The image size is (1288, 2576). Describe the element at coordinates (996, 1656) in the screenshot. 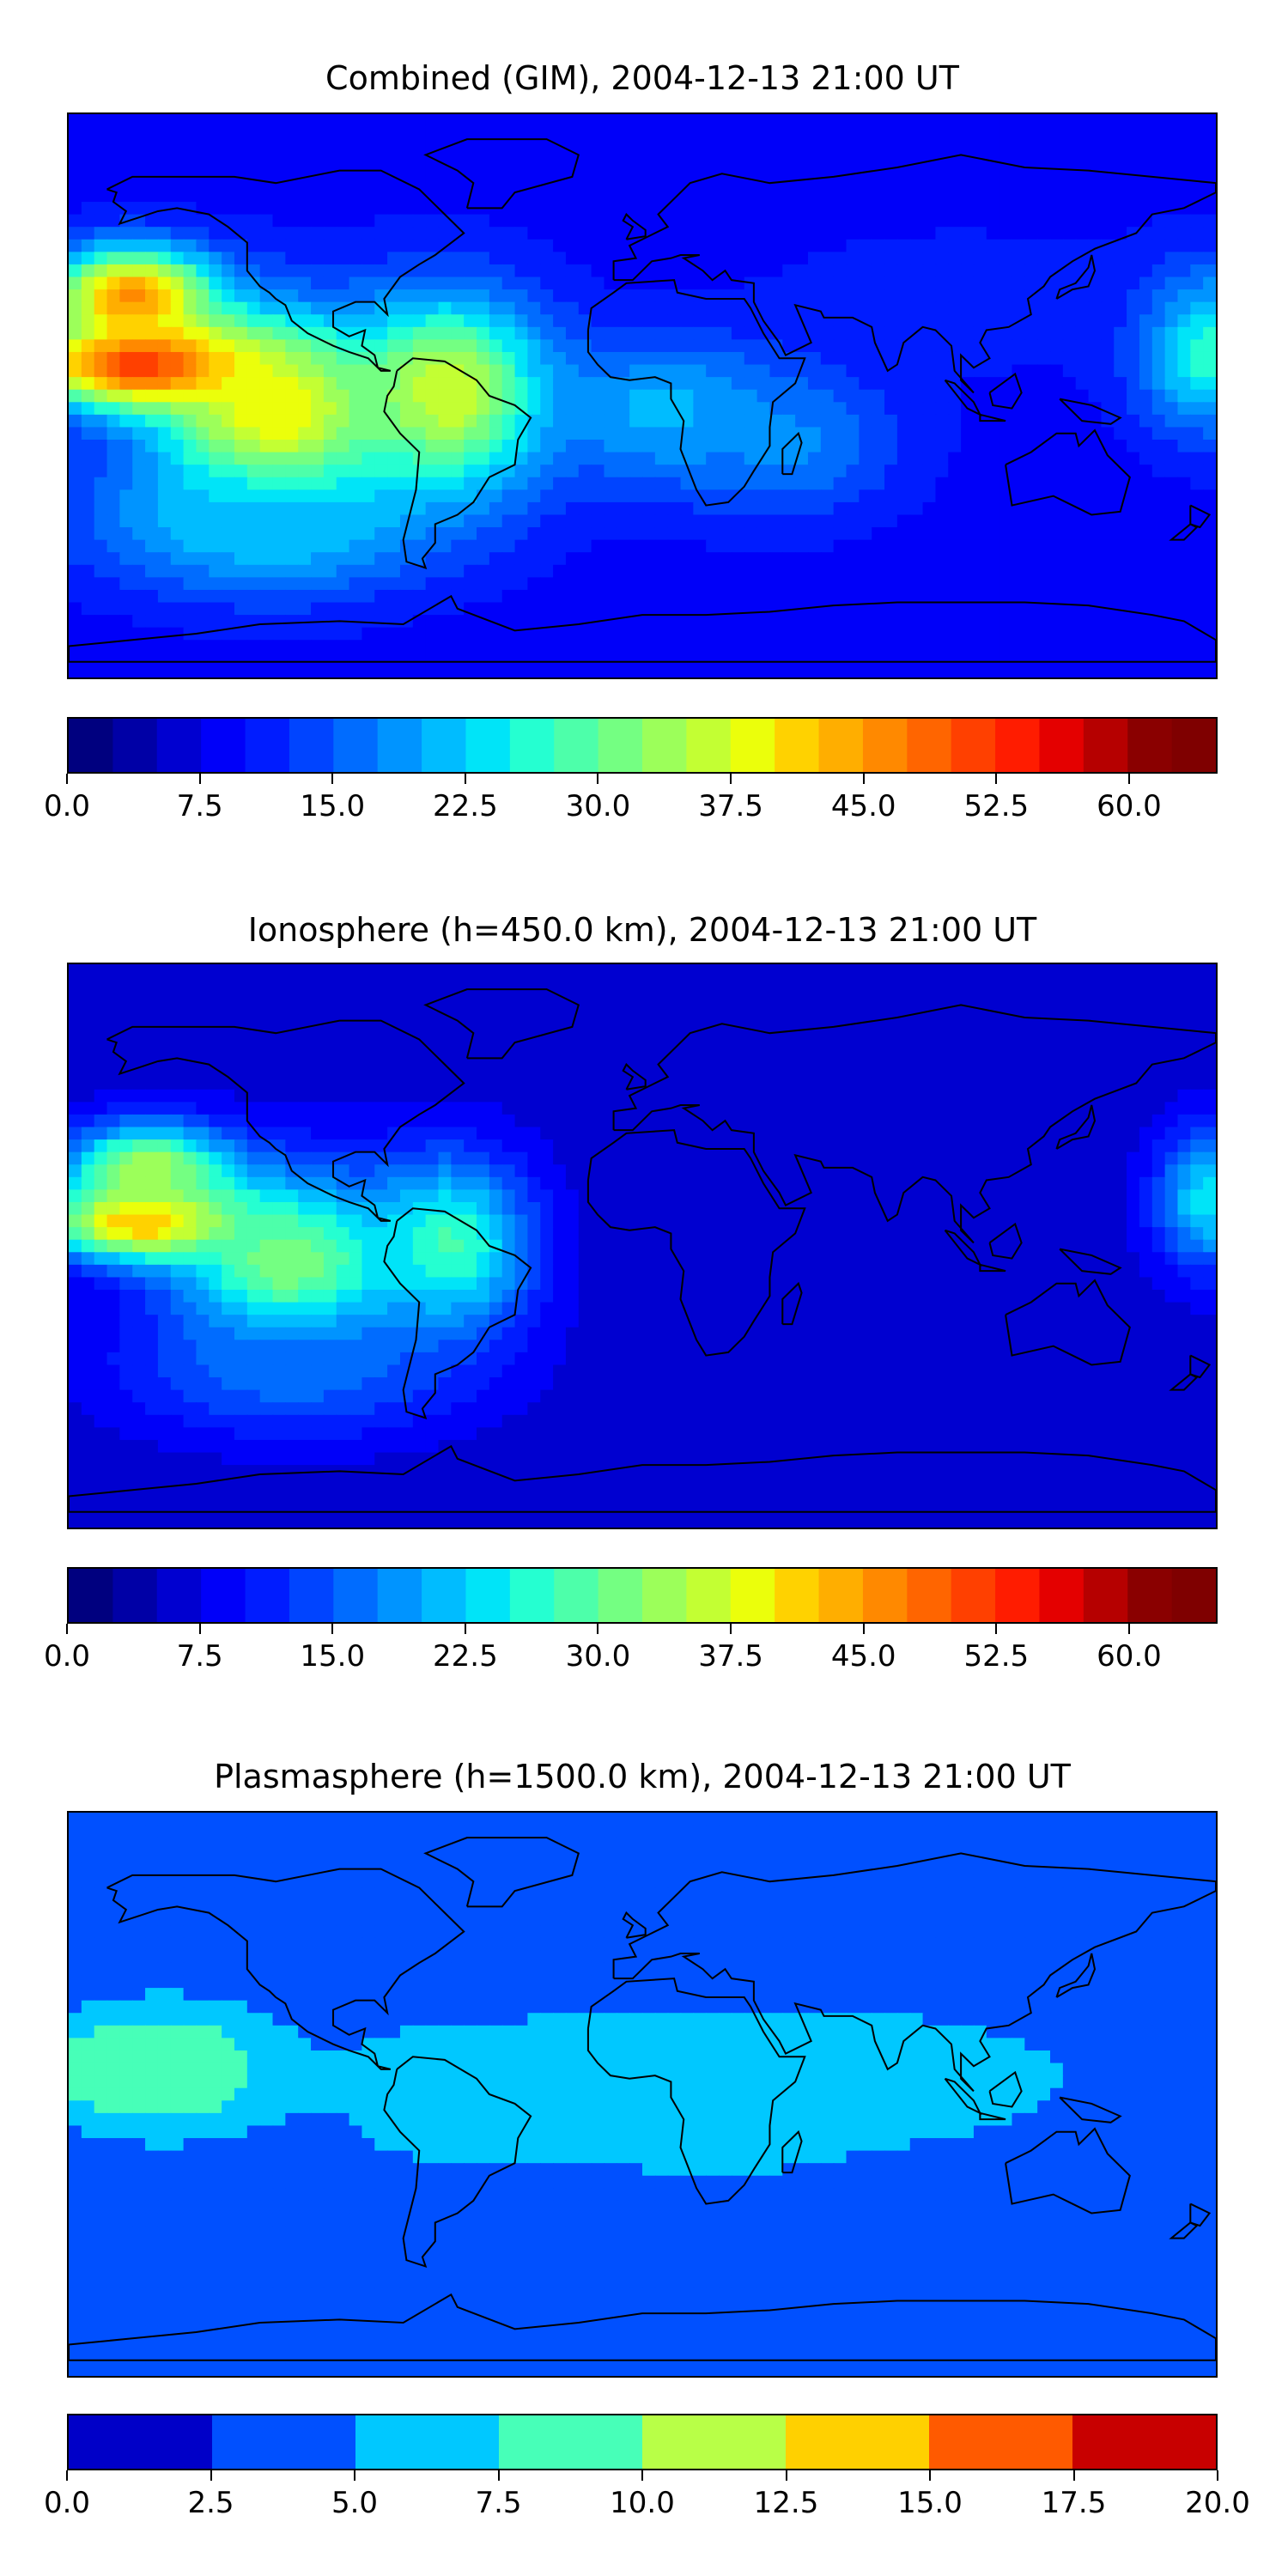

I see `tick-label: 52.5` at that location.